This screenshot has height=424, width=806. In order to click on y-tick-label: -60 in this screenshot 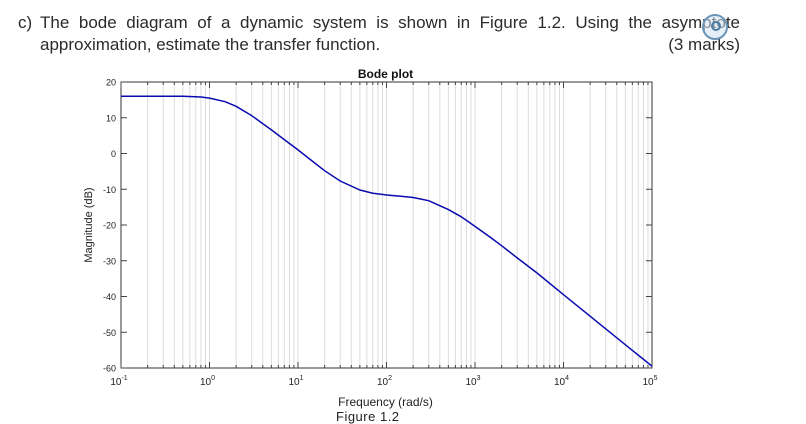, I will do `click(109, 369)`.